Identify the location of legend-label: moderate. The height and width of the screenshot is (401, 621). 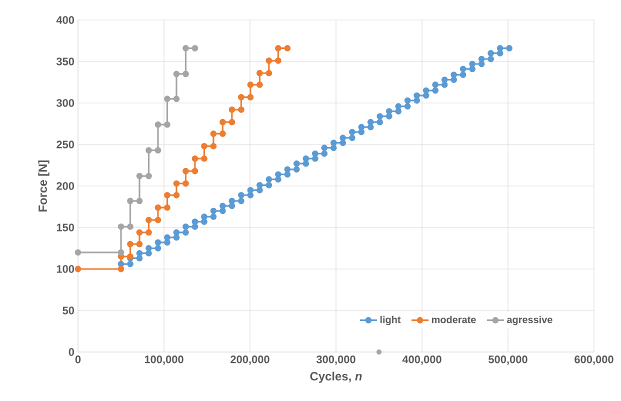
(454, 320).